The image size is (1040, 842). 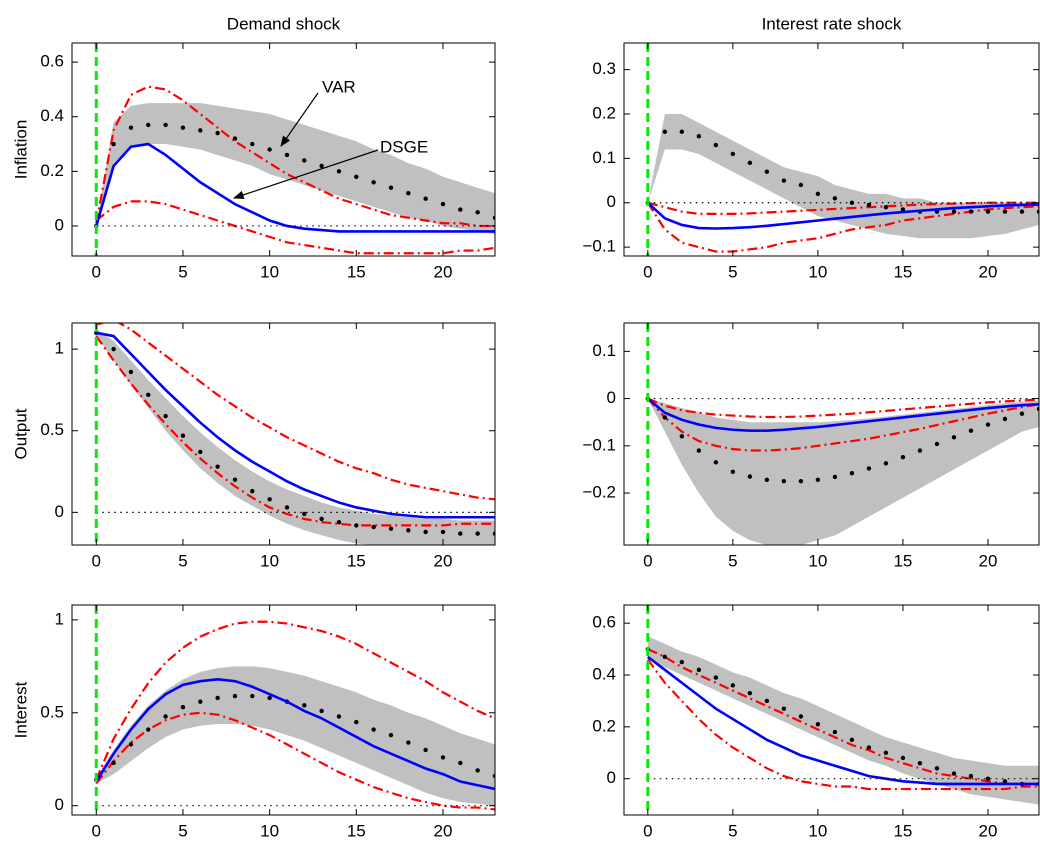 I want to click on confidence-band, so click(x=843, y=720).